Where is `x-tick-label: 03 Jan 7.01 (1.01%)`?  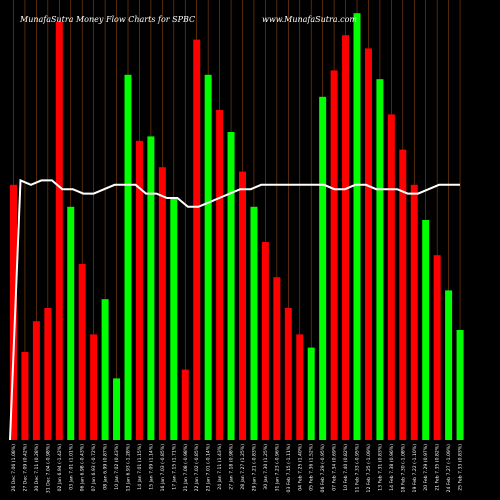 x-tick-label: 03 Jan 7.01 (1.01%) is located at coordinates (71, 467).